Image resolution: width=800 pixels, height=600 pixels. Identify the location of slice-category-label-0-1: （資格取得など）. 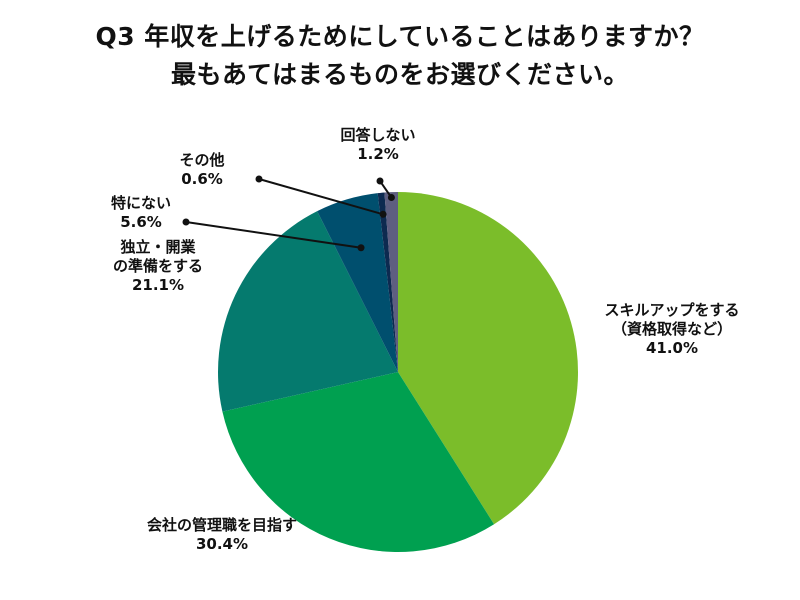
(672, 329).